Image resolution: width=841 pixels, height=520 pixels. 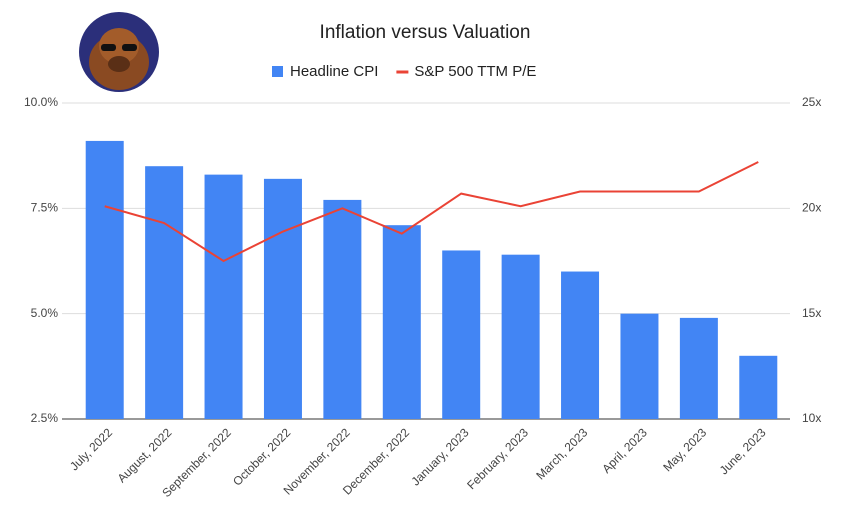 I want to click on legend-label: Headline CPI, so click(x=334, y=71).